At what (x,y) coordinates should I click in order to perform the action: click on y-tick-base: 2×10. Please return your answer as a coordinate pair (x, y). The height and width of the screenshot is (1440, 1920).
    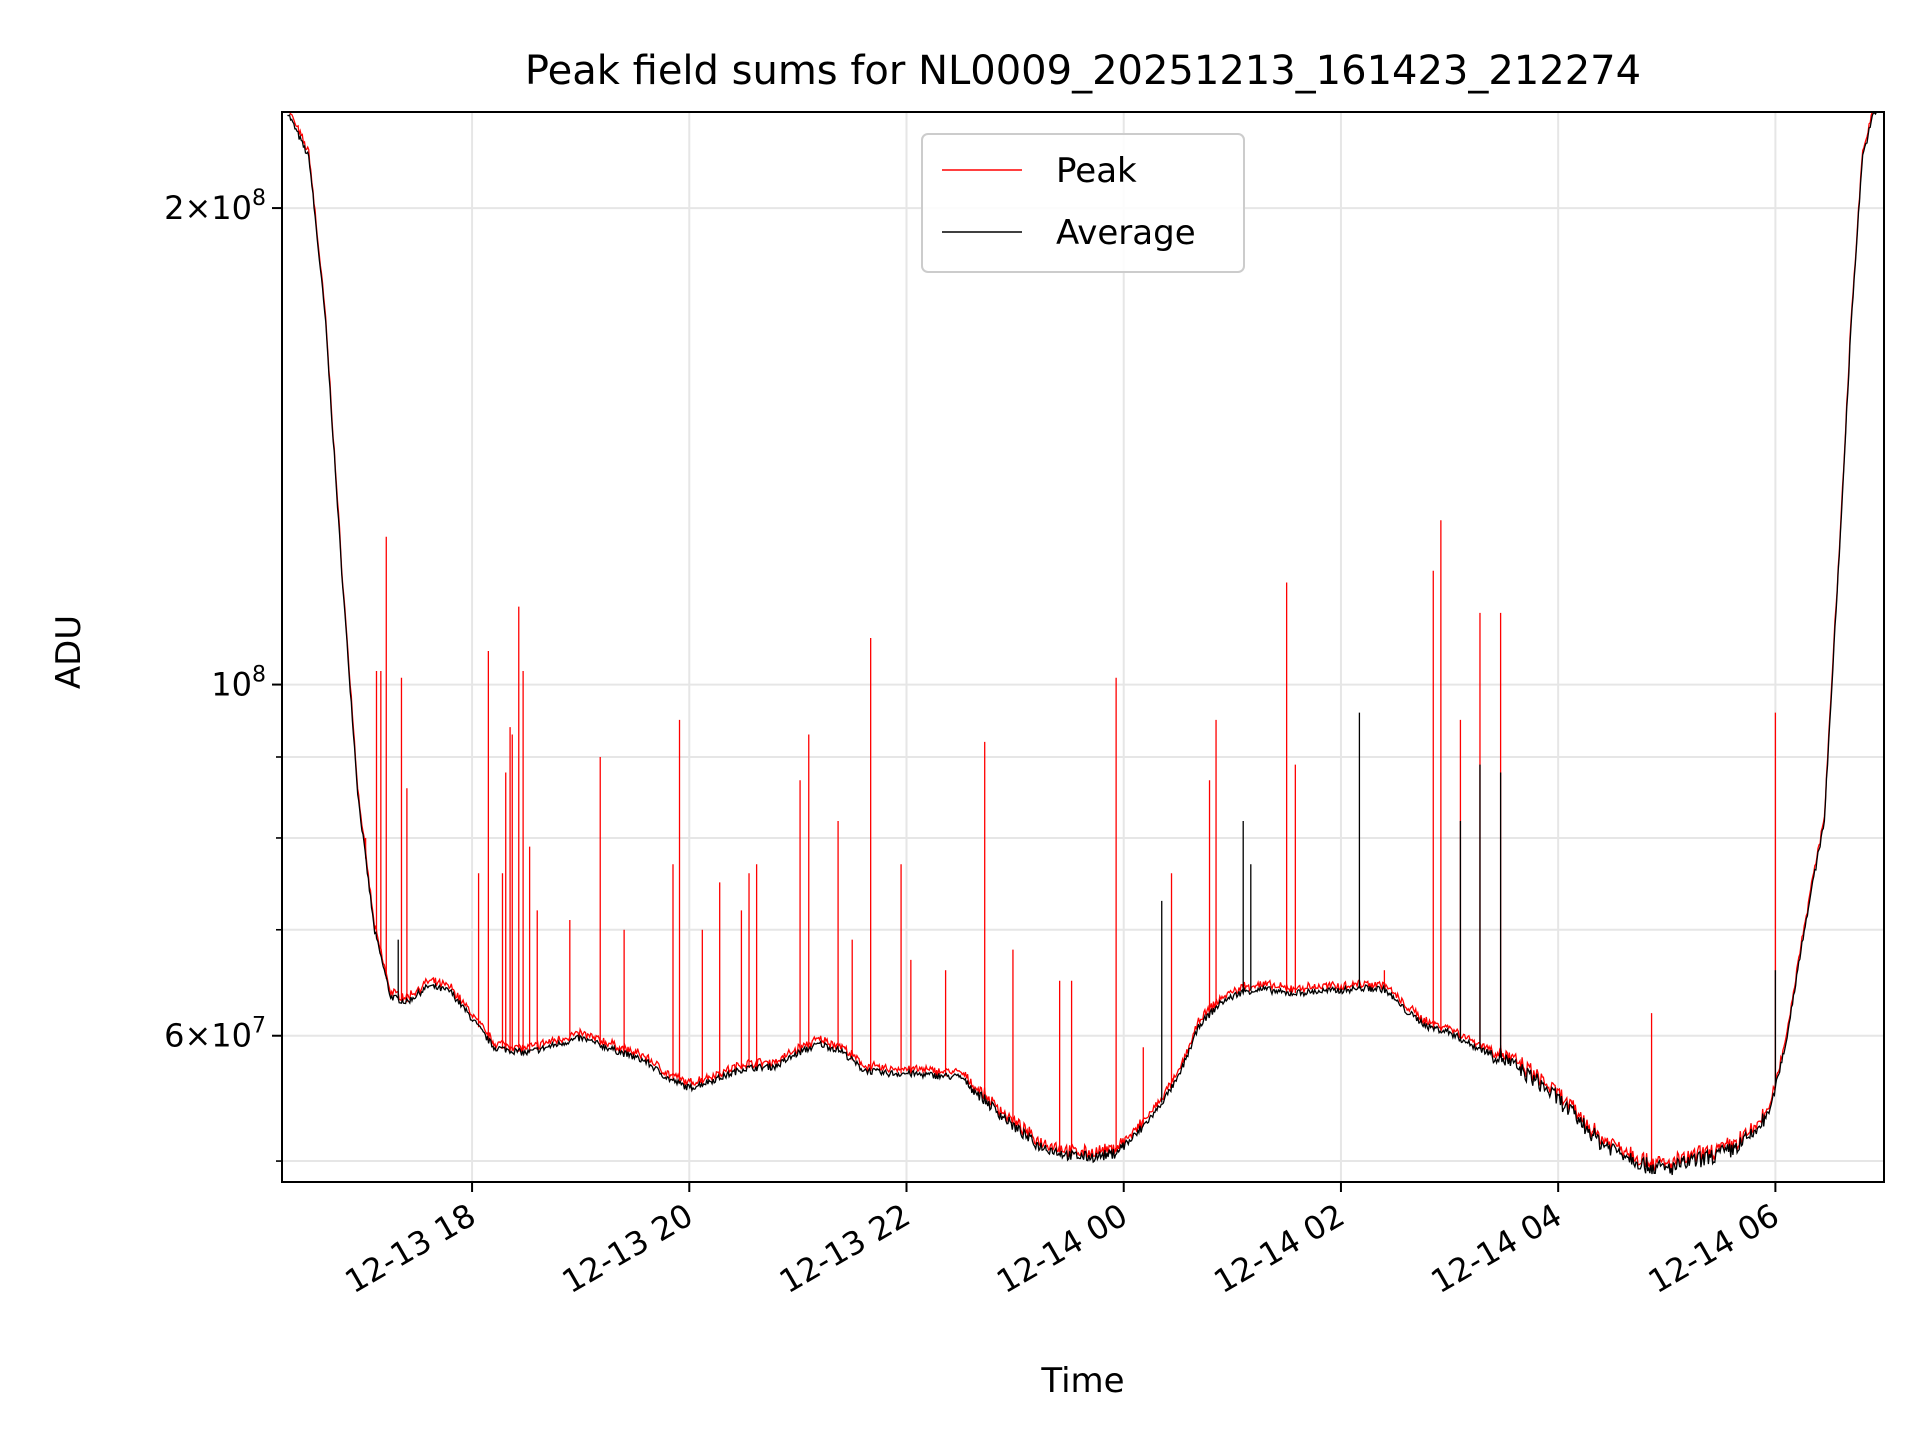
    Looking at the image, I should click on (208, 208).